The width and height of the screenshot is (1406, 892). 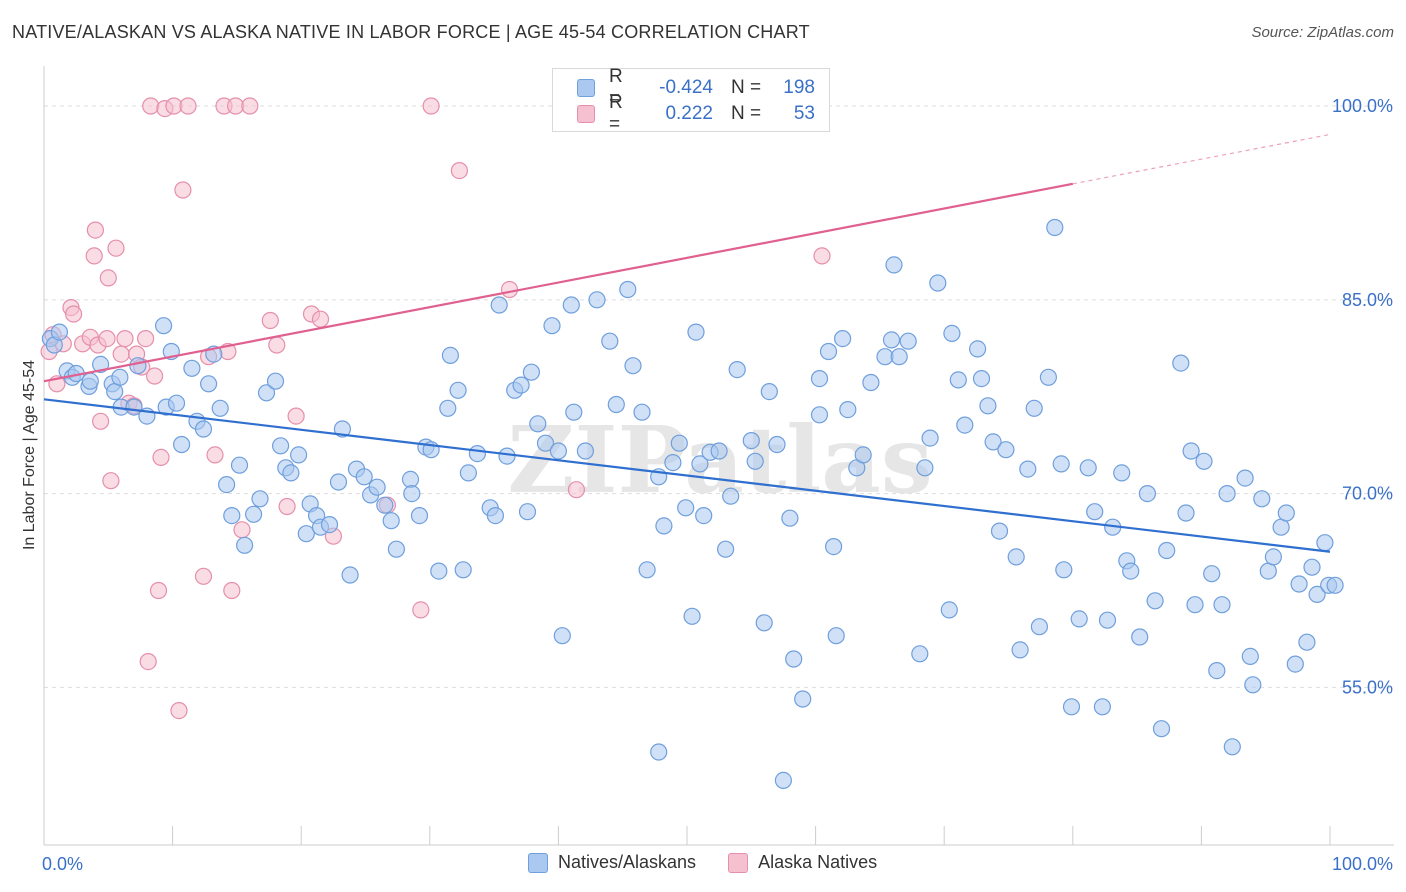 What do you see at coordinates (612, 862) in the screenshot?
I see `legend-item-natives-alaskans: Natives/Alaskans` at bounding box center [612, 862].